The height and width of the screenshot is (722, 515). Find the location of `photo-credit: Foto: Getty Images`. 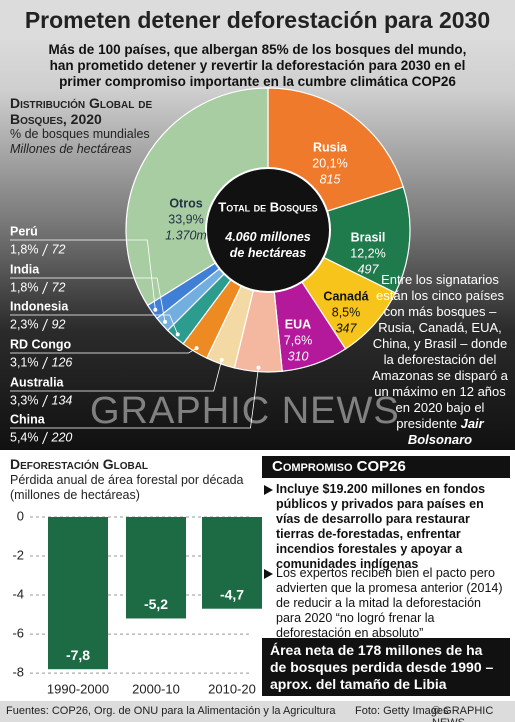

photo-credit: Foto: Getty Images is located at coordinates (402, 711).